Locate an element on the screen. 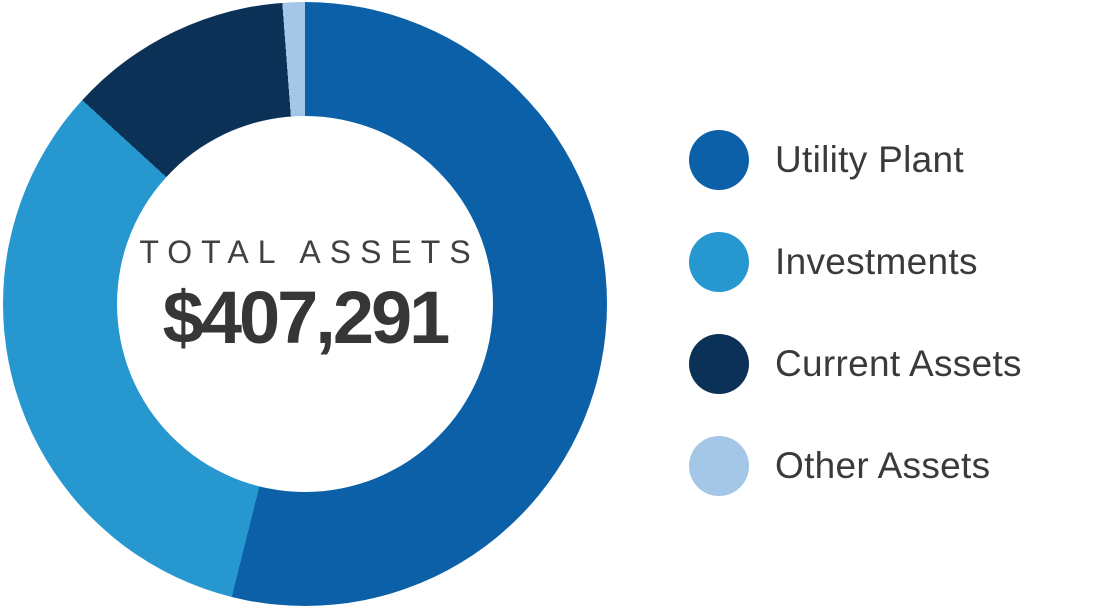 The image size is (1120, 609). legend-label-other-assets: Other Assets is located at coordinates (883, 465).